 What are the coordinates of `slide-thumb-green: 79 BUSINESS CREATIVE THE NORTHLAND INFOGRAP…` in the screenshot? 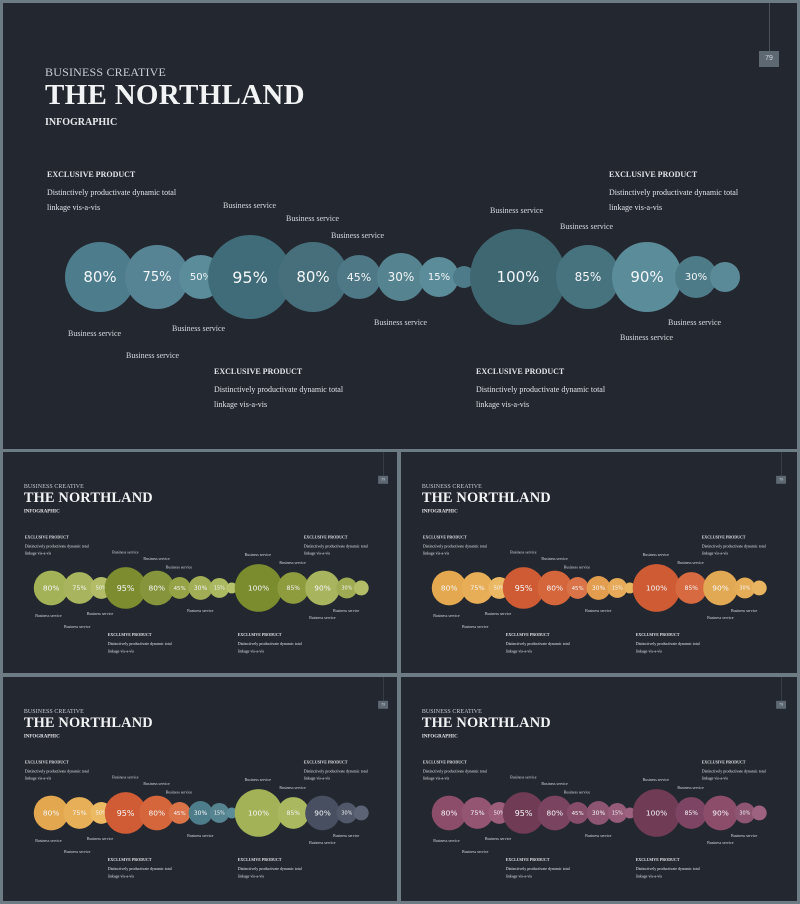 It's located at (200, 562).